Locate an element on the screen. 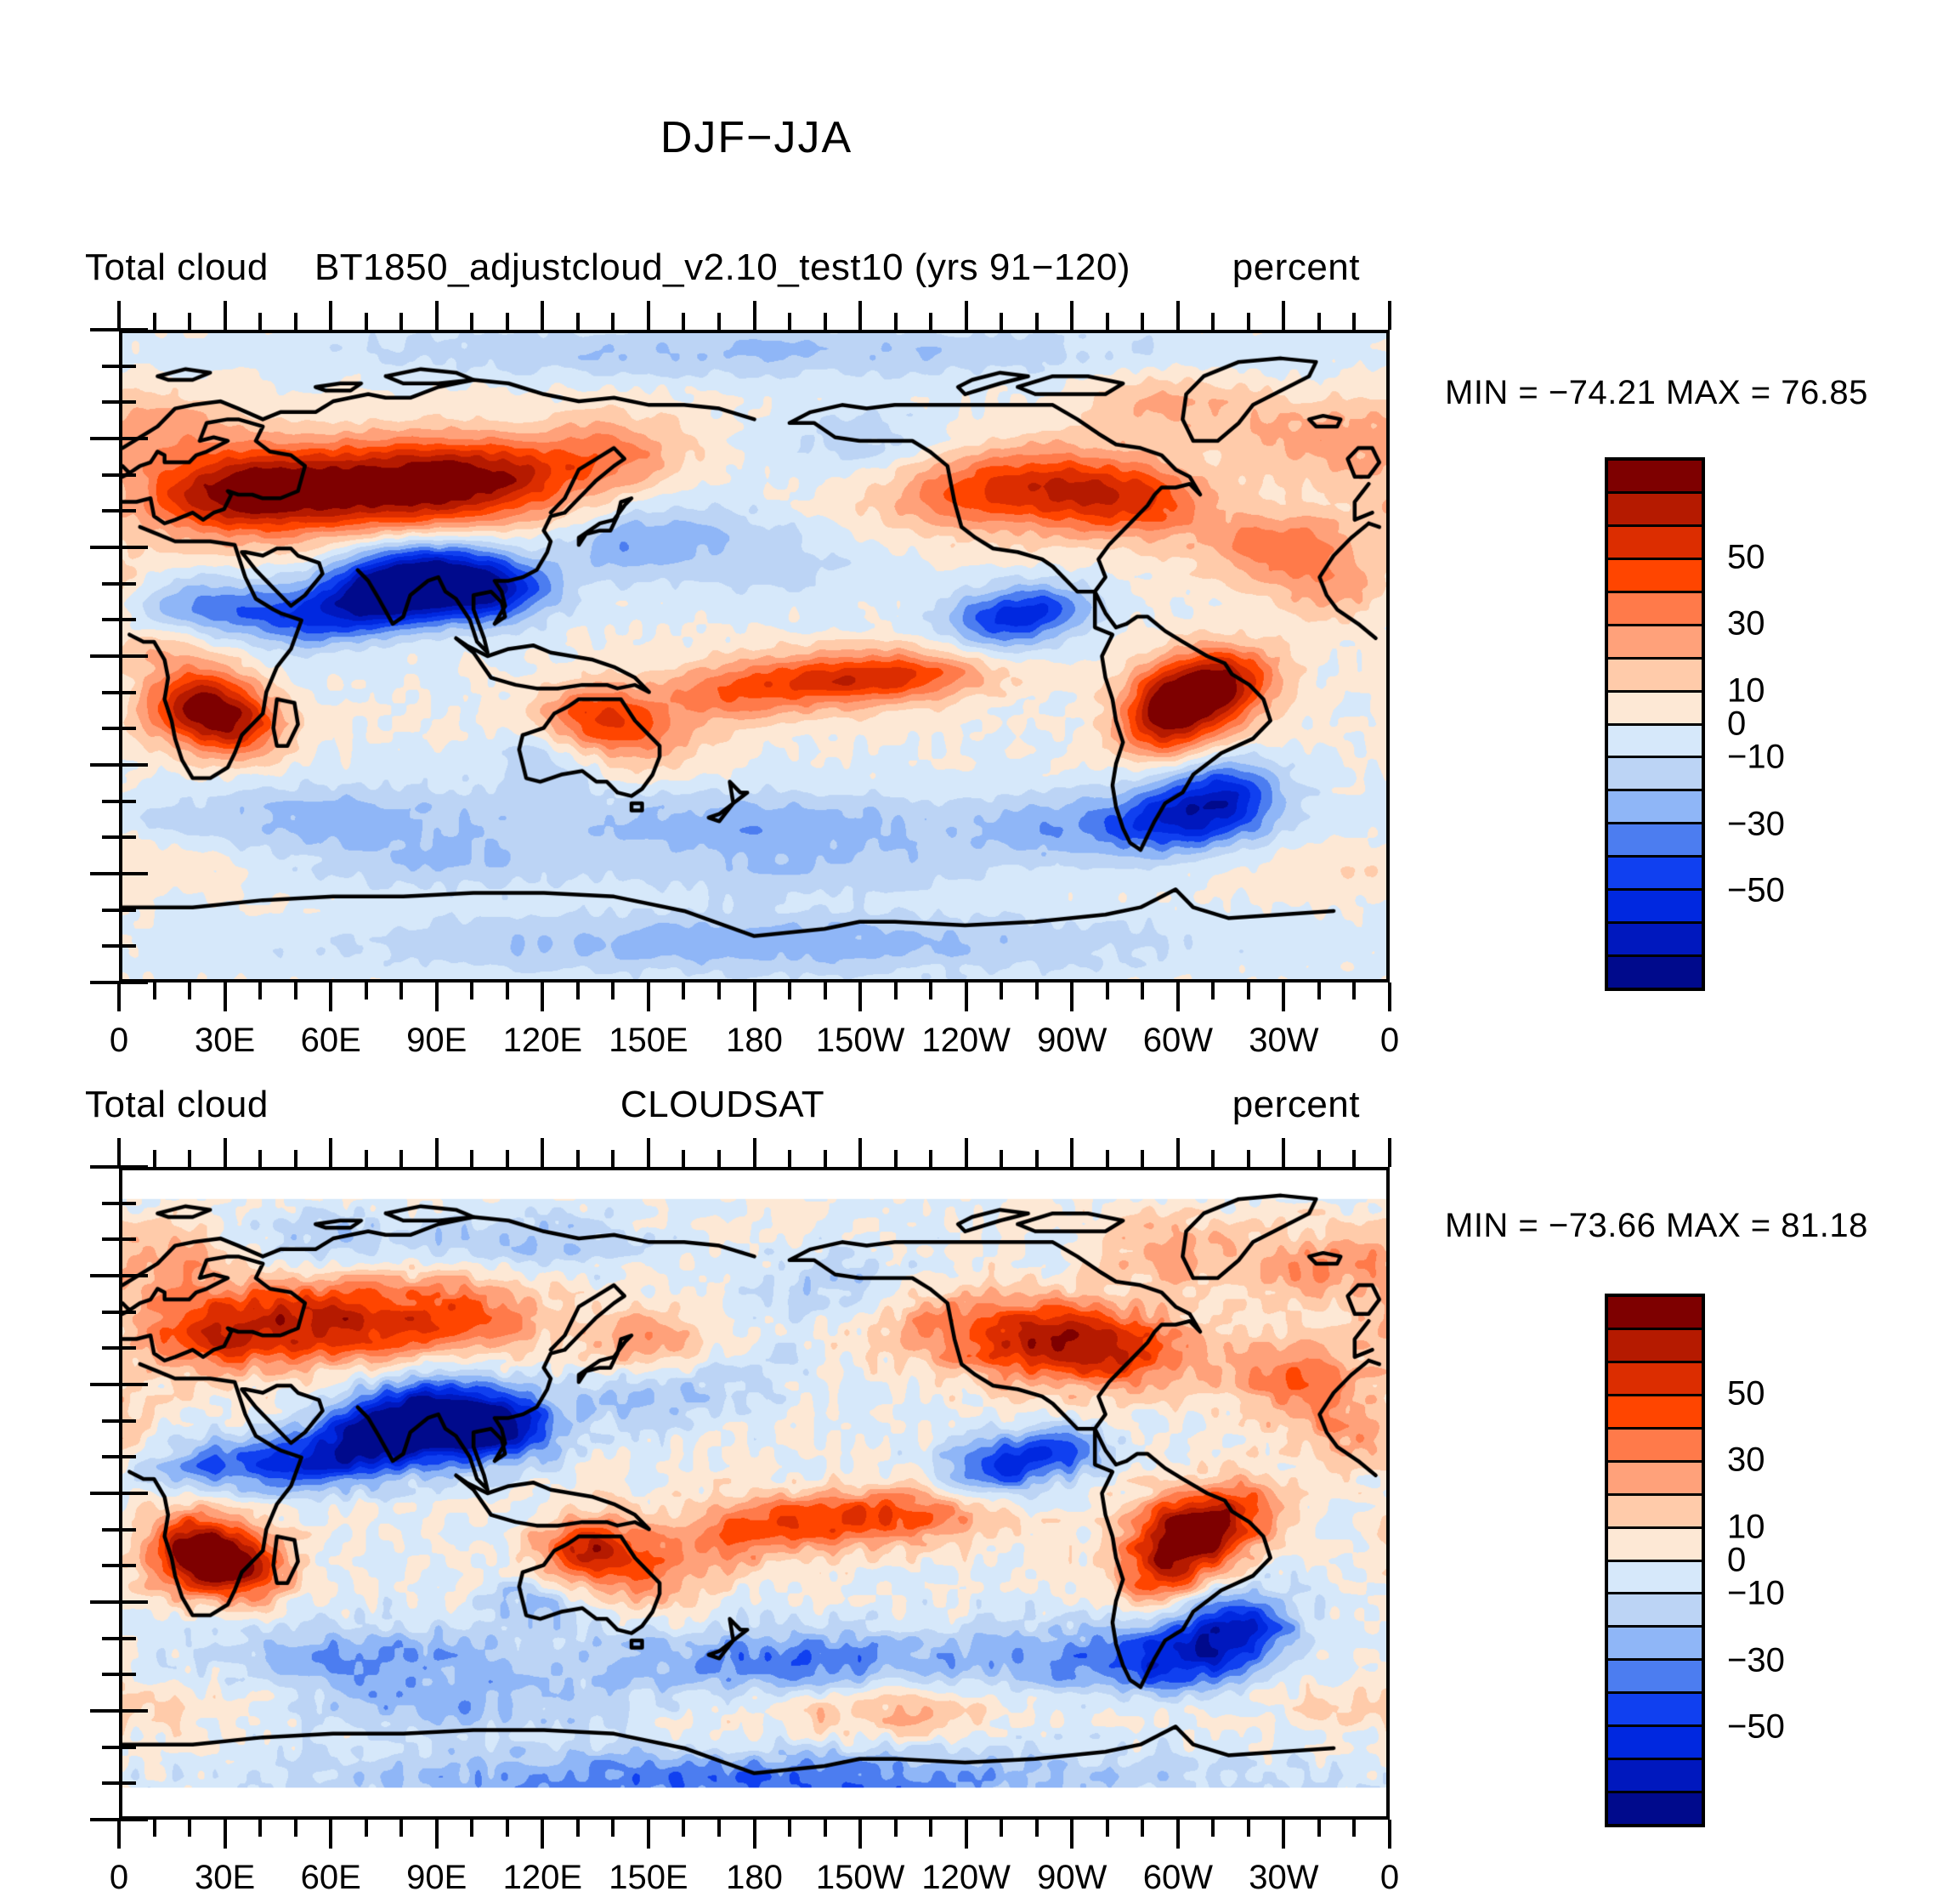 Image resolution: width=1960 pixels, height=1897 pixels. x-axis-label: 30W is located at coordinates (1284, 1877).